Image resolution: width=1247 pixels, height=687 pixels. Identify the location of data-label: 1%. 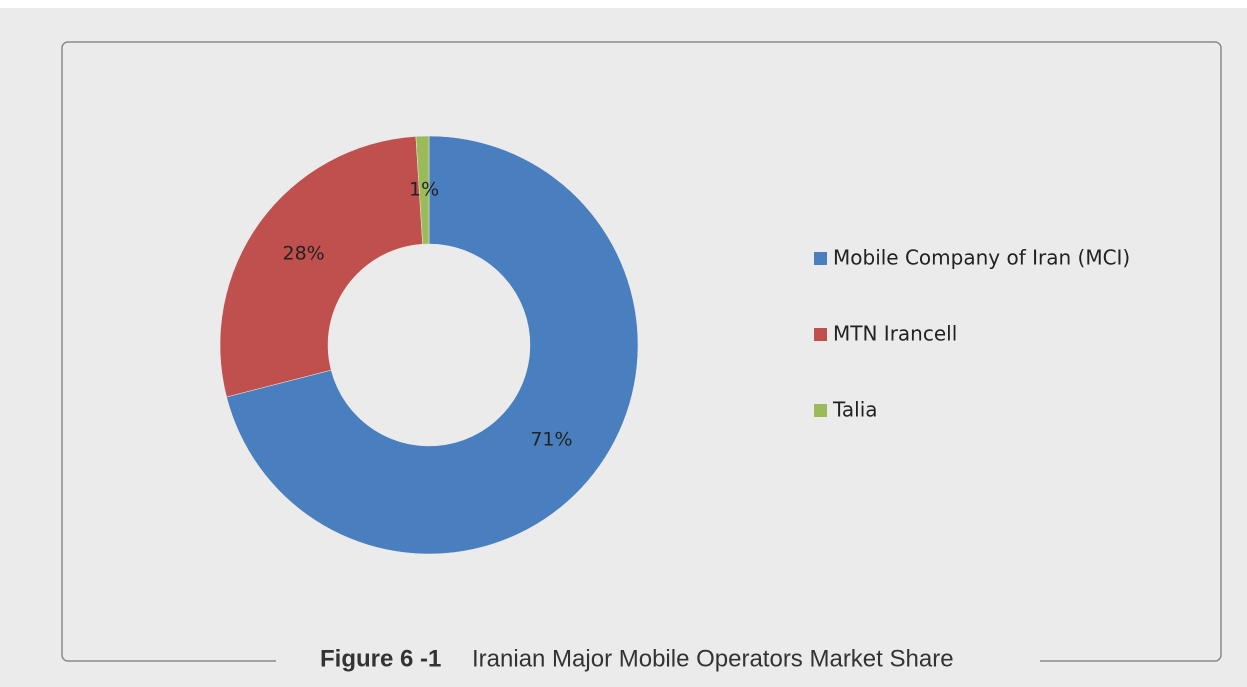
(424, 190).